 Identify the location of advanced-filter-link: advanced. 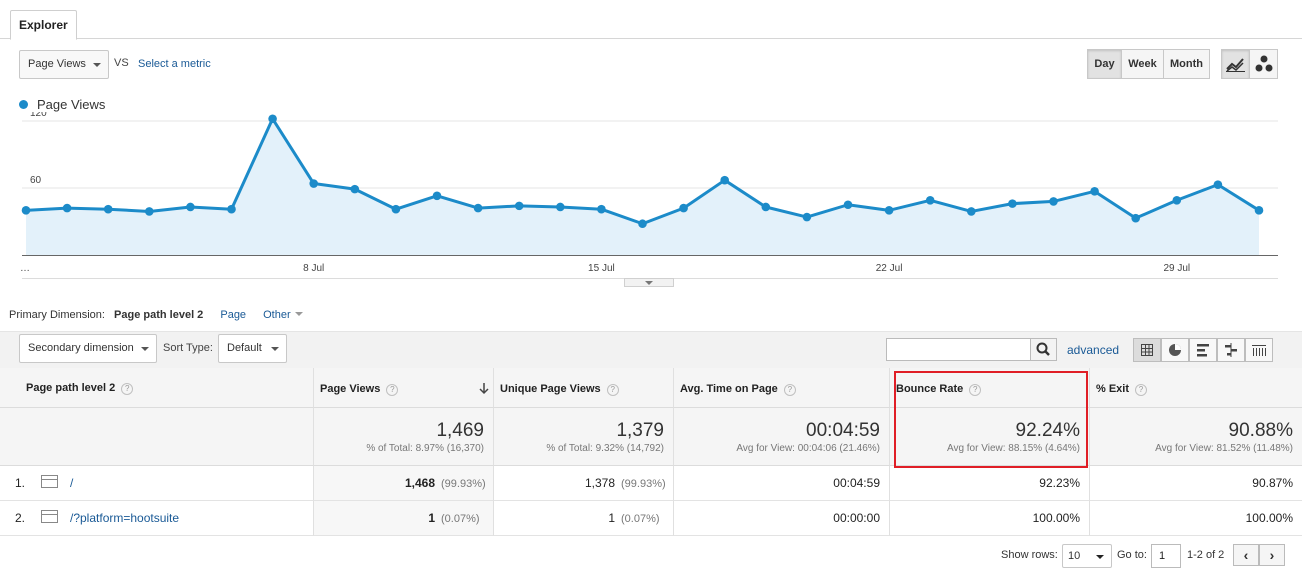
(1093, 350).